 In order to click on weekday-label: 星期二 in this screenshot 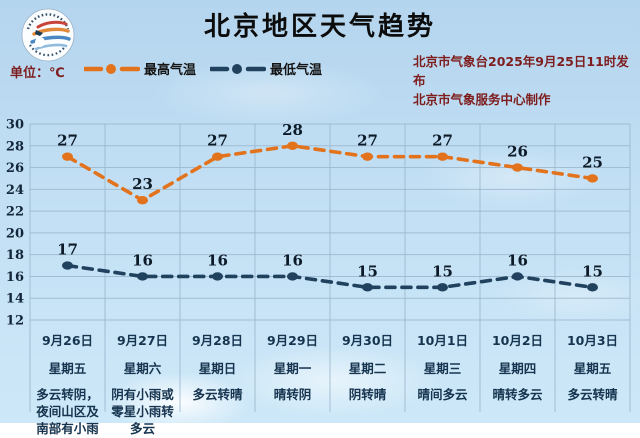, I will do `click(367, 368)`.